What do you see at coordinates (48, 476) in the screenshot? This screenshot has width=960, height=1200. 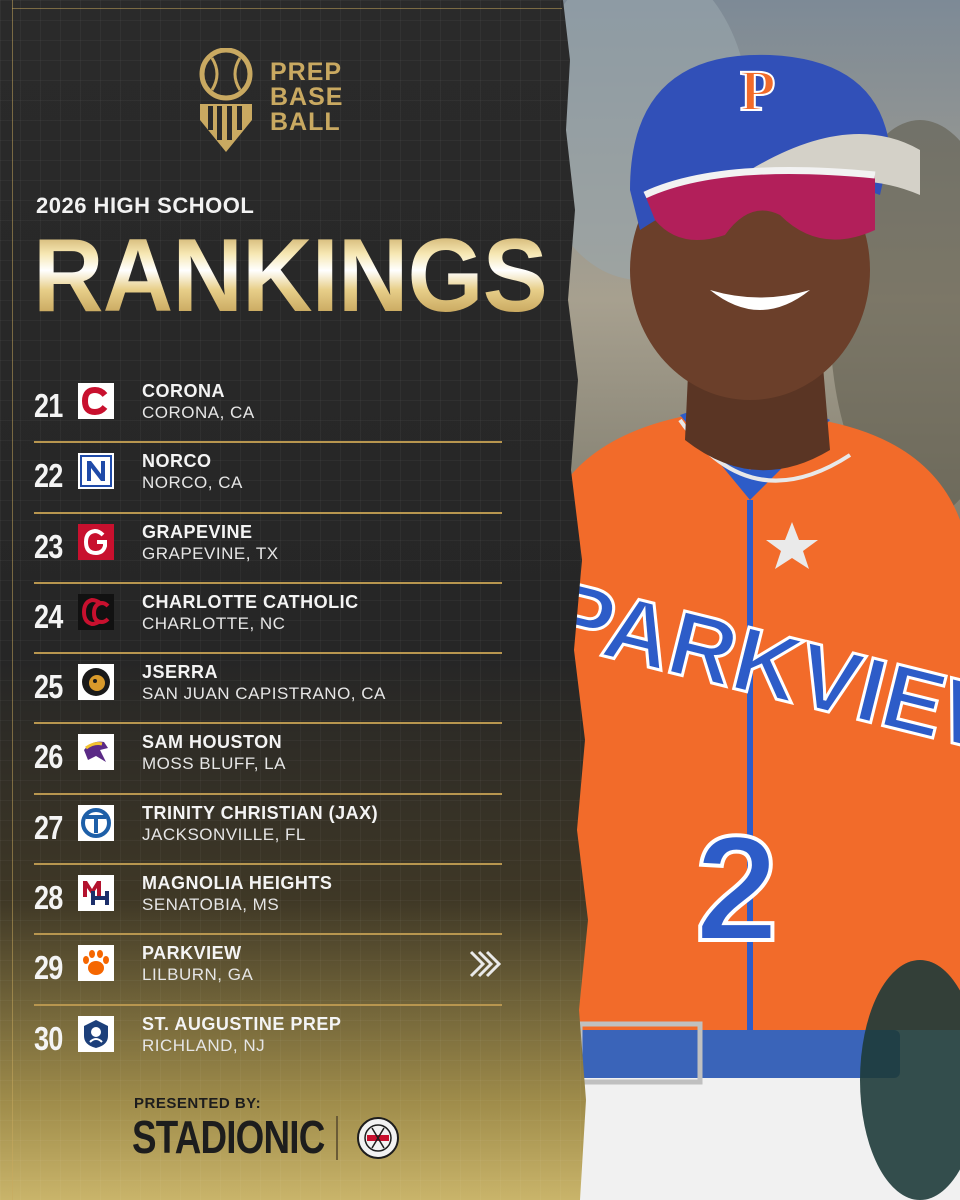 I see `rank-number: 22` at bounding box center [48, 476].